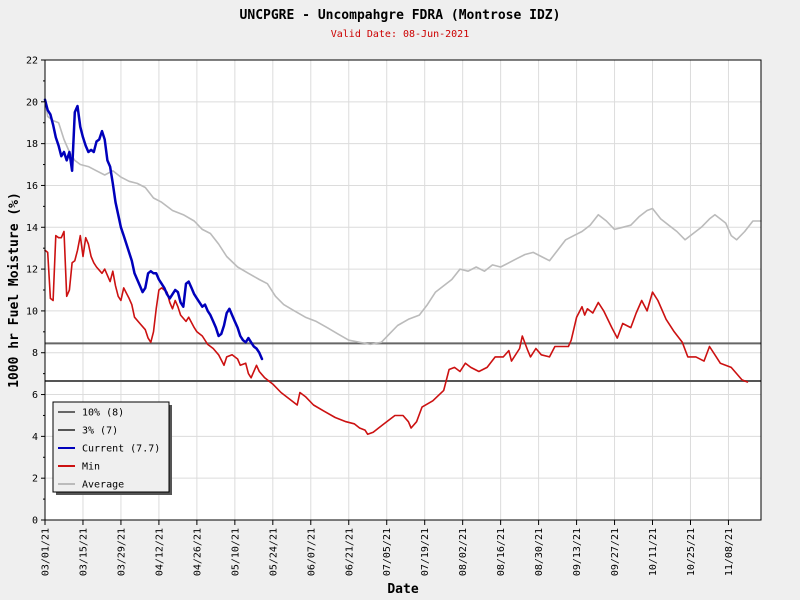  What do you see at coordinates (32, 270) in the screenshot?
I see `y-tick-label: 12` at bounding box center [32, 270].